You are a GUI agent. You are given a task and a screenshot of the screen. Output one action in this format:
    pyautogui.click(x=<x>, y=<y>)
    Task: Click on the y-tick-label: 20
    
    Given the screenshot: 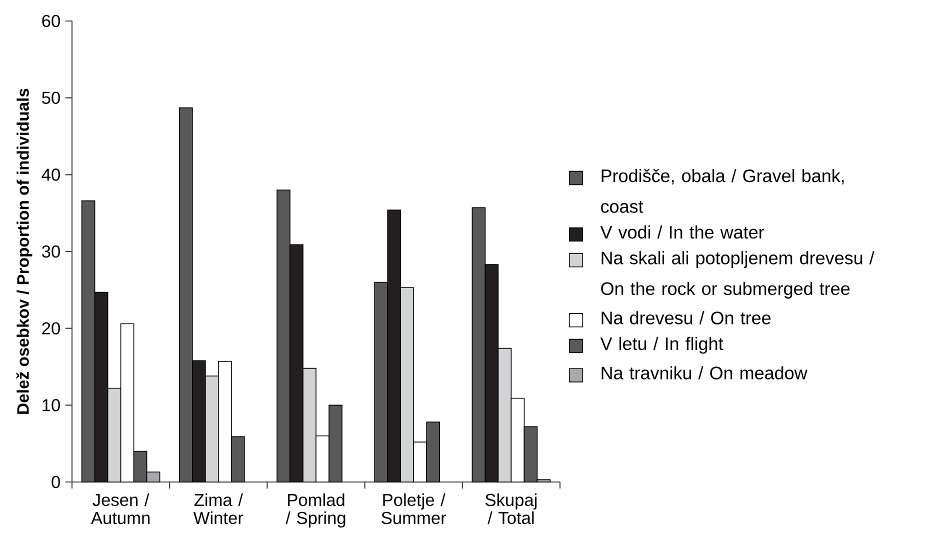 What is the action you would take?
    pyautogui.click(x=51, y=328)
    